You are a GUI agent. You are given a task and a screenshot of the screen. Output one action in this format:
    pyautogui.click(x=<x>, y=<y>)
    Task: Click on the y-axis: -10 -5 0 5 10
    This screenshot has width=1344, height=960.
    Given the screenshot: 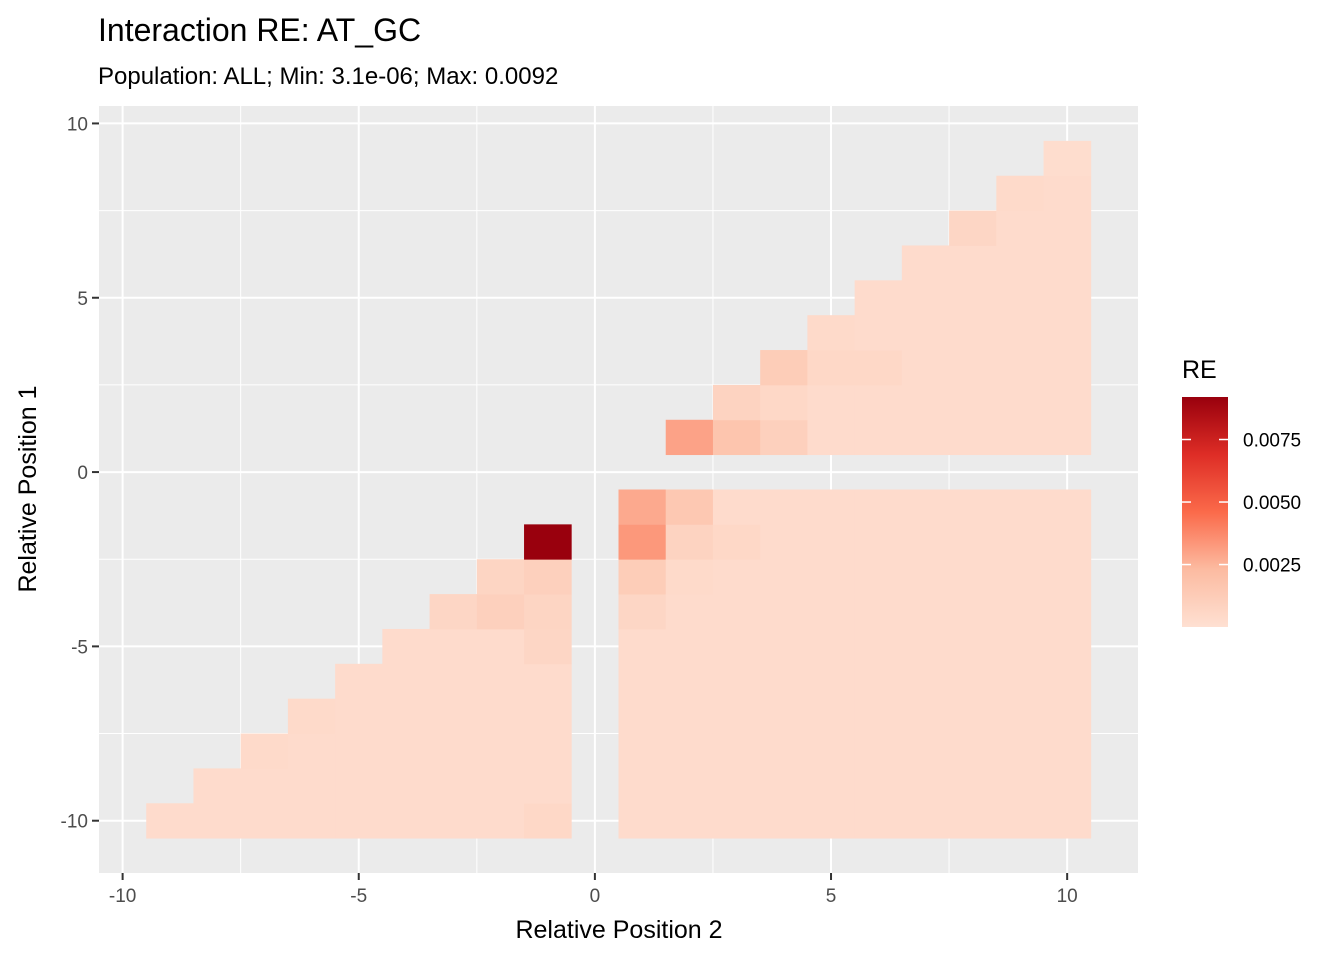 What is the action you would take?
    pyautogui.click(x=80, y=473)
    